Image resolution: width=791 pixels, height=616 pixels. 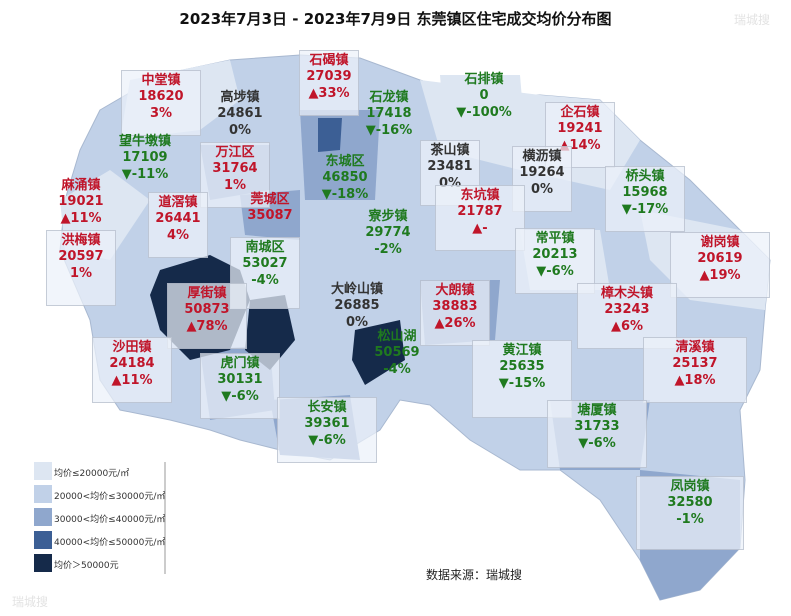 What do you see at coordinates (450, 167) in the screenshot?
I see `town-price: 23481` at bounding box center [450, 167].